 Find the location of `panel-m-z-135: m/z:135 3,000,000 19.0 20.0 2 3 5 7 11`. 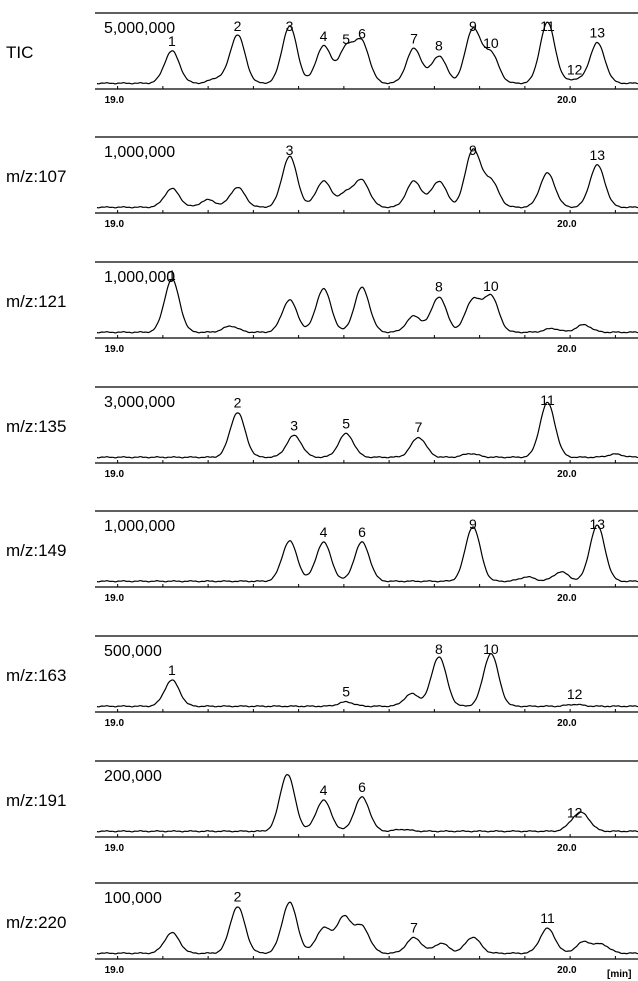

panel-m-z-135: m/z:135 3,000,000 19.0 20.0 2 3 5 7 11 is located at coordinates (322, 433).